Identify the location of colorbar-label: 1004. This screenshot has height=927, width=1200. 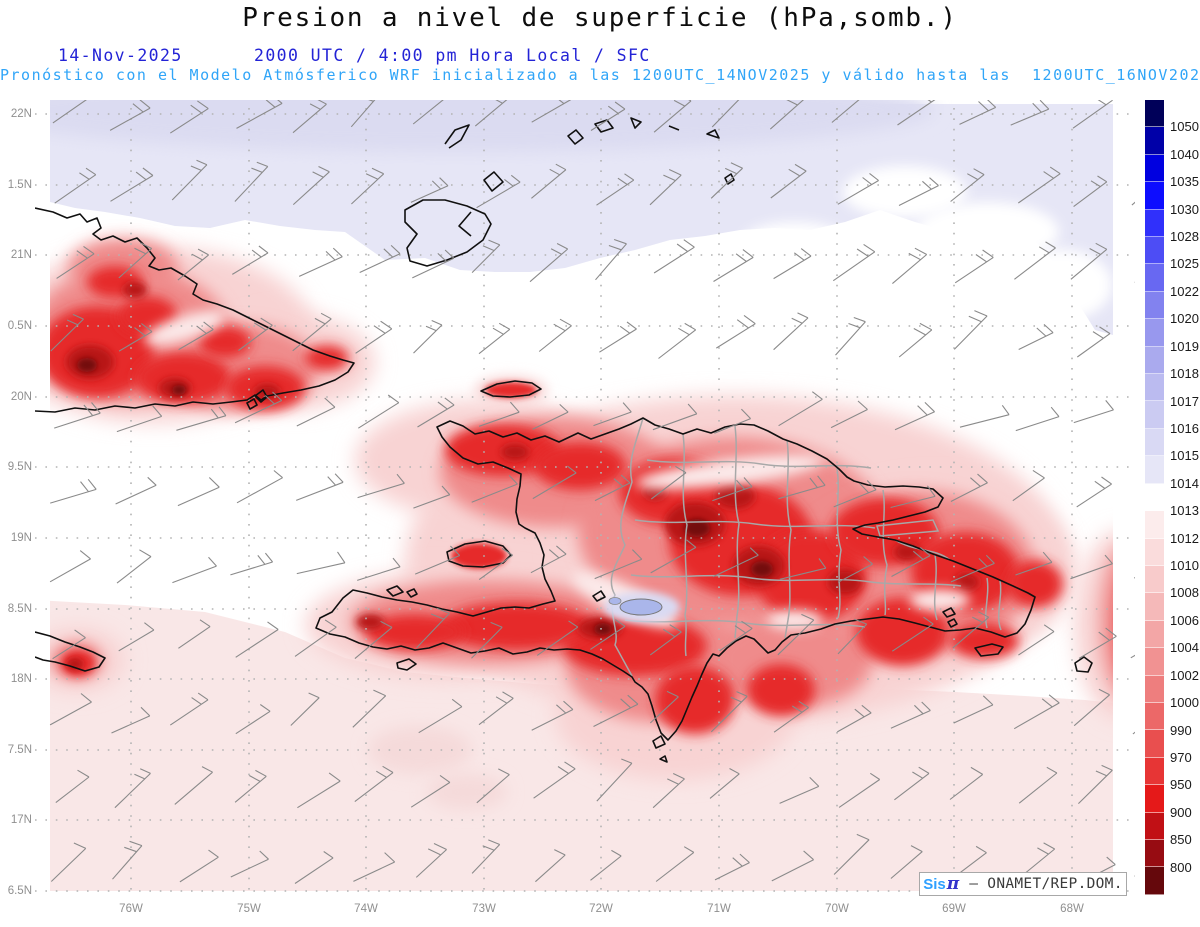
(1184, 648).